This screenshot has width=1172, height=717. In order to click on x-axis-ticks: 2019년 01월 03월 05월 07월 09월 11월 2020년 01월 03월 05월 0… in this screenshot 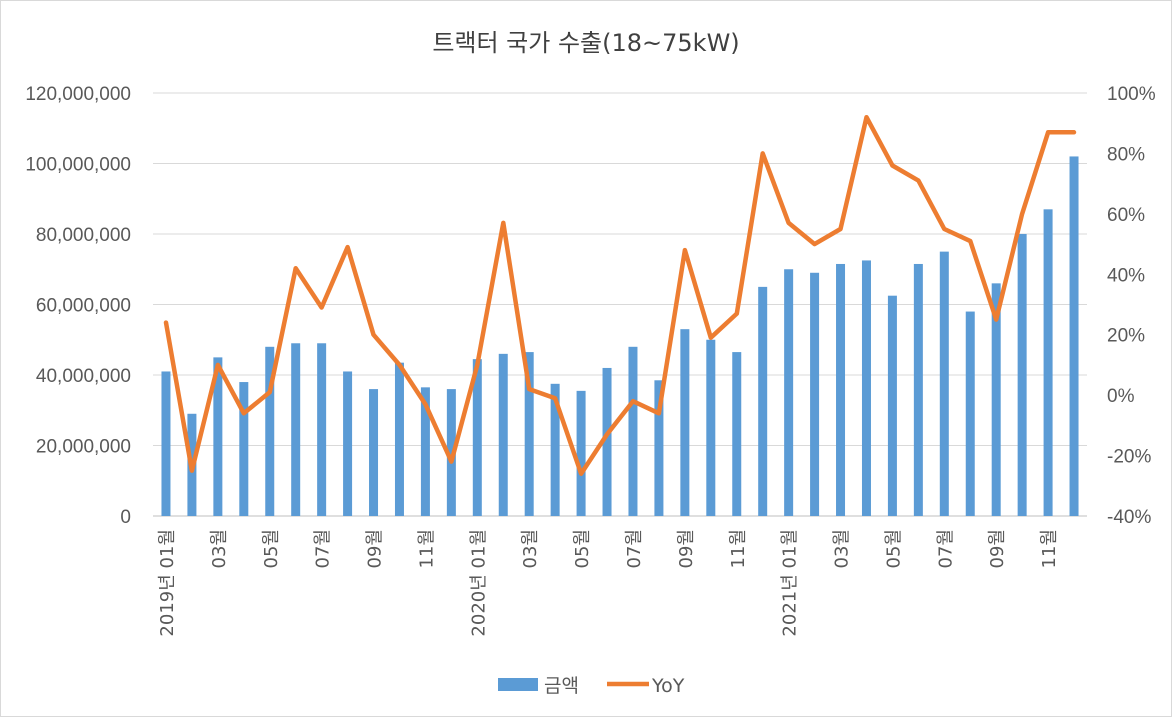, I will do `click(608, 583)`.